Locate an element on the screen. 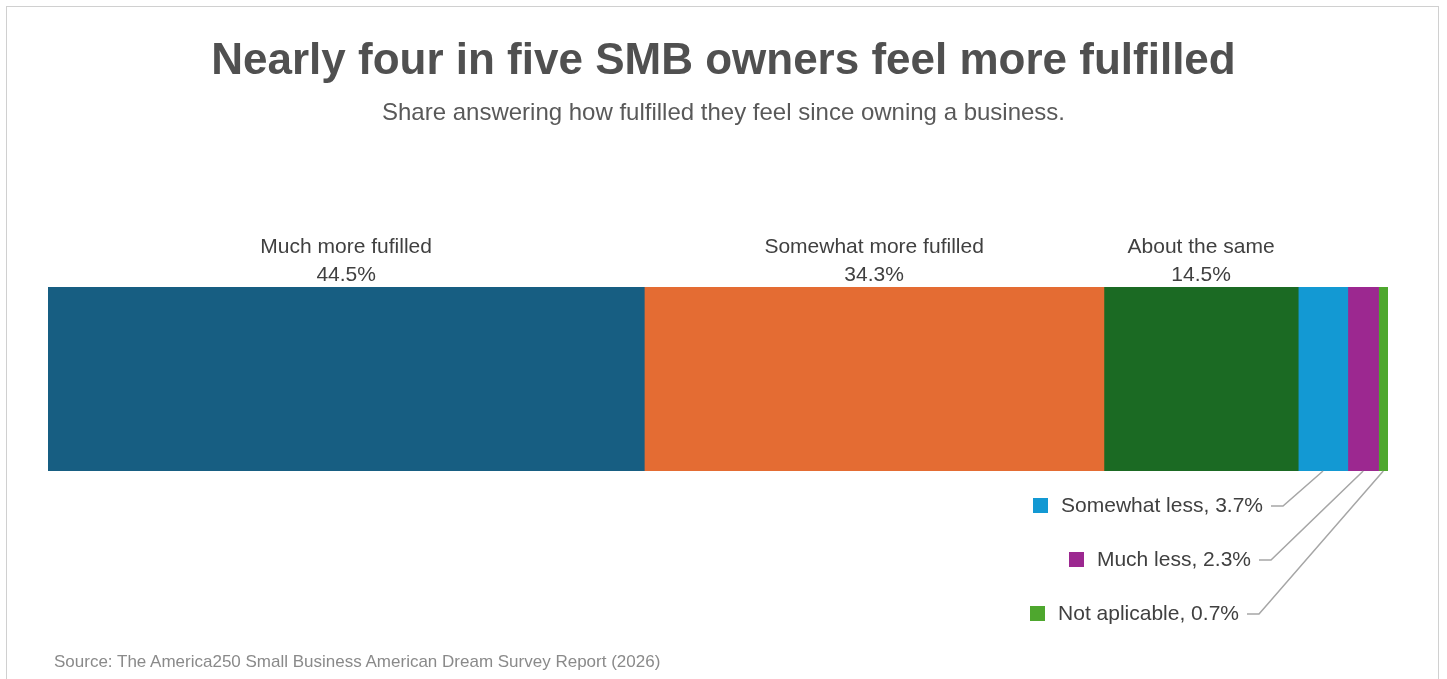 This screenshot has width=1447, height=679. series-label: About the same is located at coordinates (1201, 245).